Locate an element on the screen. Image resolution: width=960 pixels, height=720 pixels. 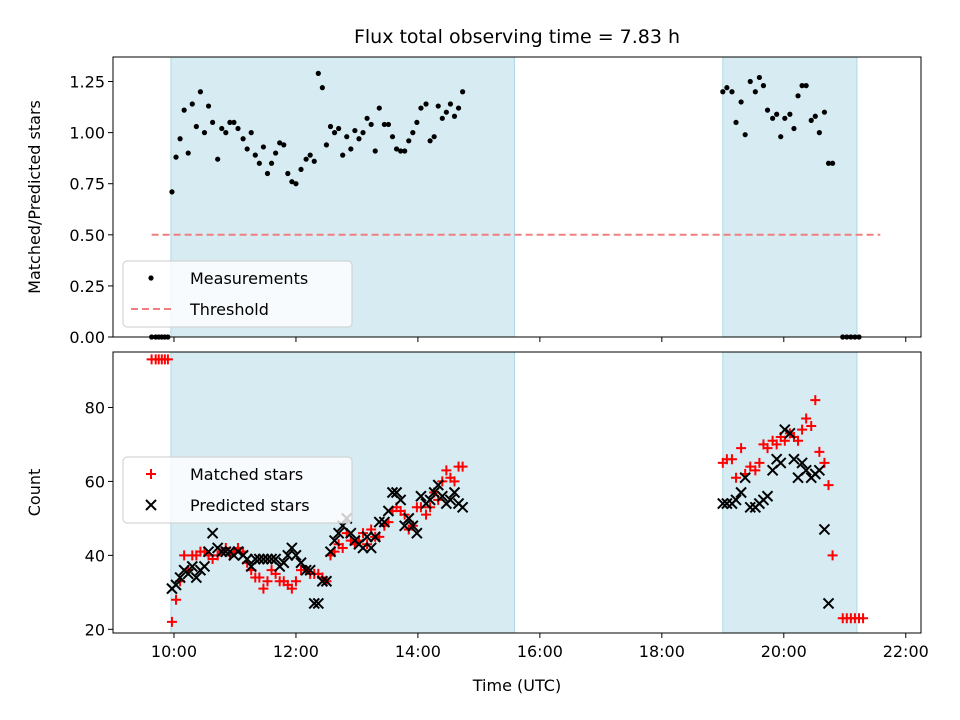
y-tick-label: 0.00 is located at coordinates (87, 337).